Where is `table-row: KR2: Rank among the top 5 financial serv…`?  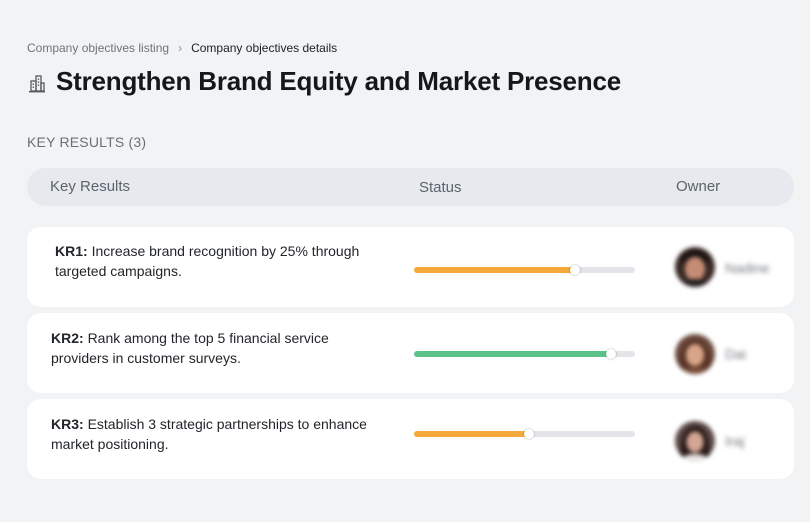
table-row: KR2: Rank among the top 5 financial serv… is located at coordinates (410, 353).